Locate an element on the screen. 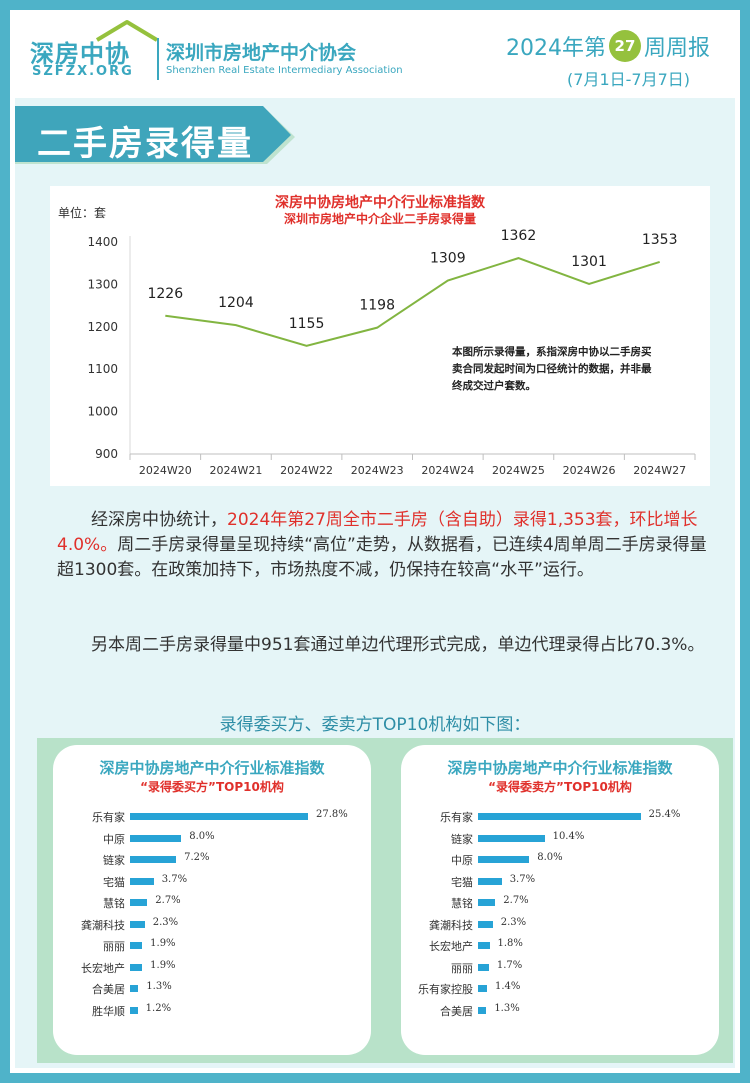 The width and height of the screenshot is (750, 1083). data-label: 1204 is located at coordinates (236, 303).